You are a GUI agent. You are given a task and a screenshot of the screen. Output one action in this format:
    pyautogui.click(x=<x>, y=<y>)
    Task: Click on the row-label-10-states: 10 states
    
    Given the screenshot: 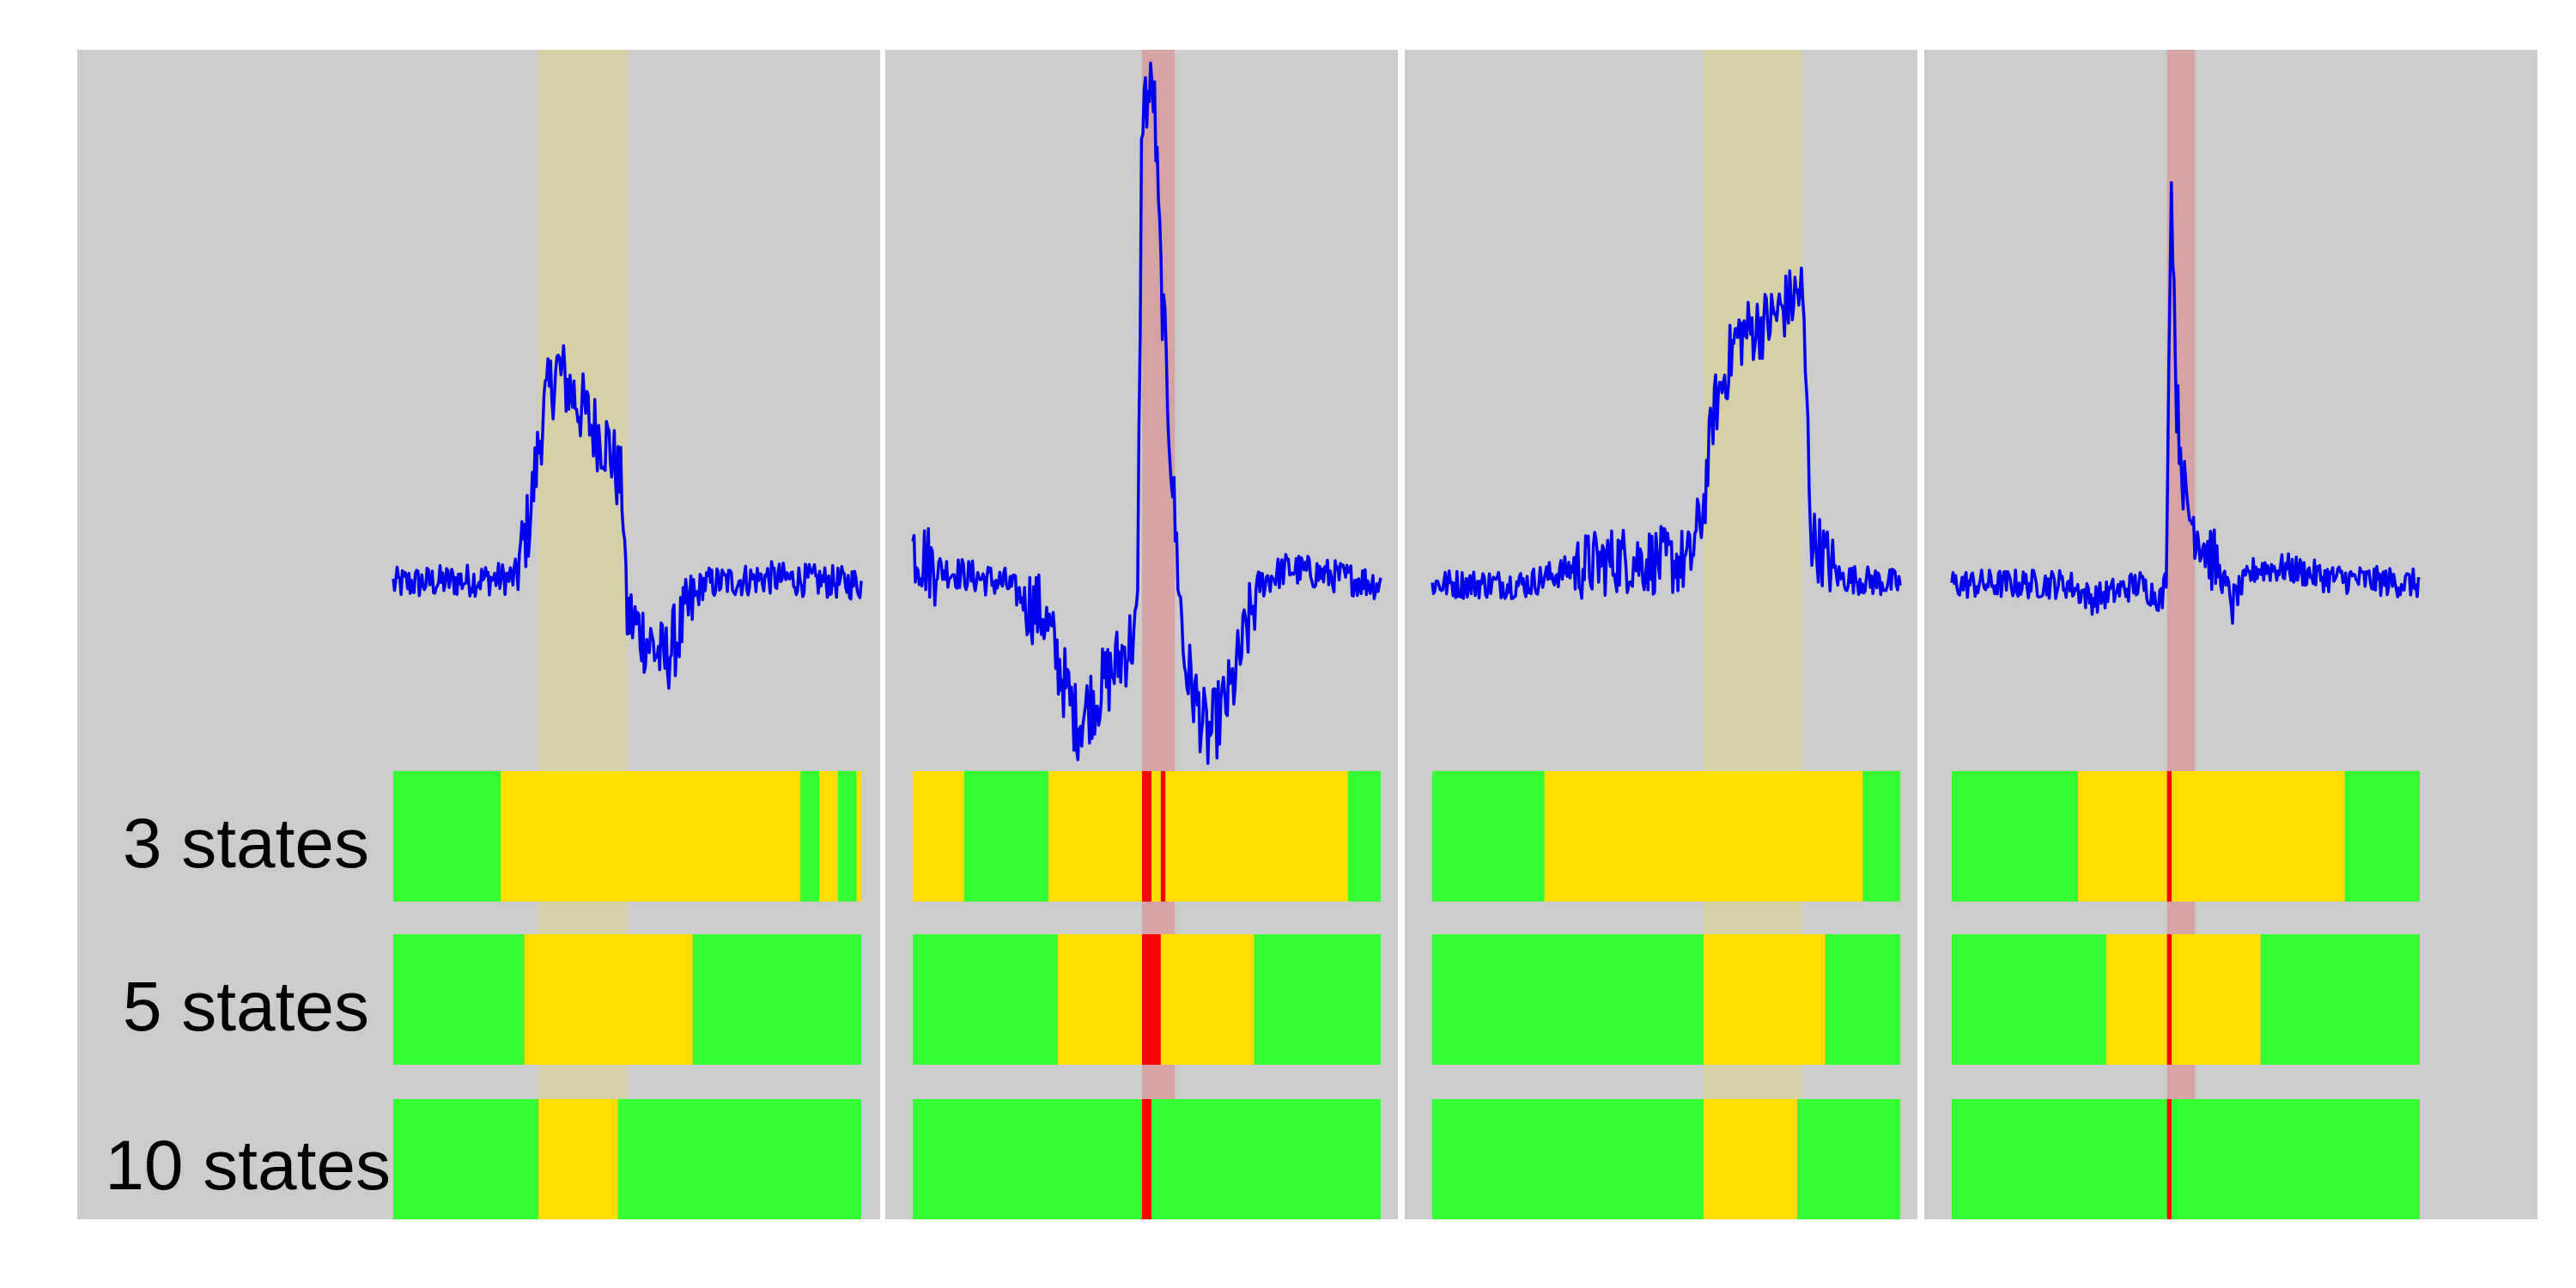 What is the action you would take?
    pyautogui.click(x=248, y=1166)
    